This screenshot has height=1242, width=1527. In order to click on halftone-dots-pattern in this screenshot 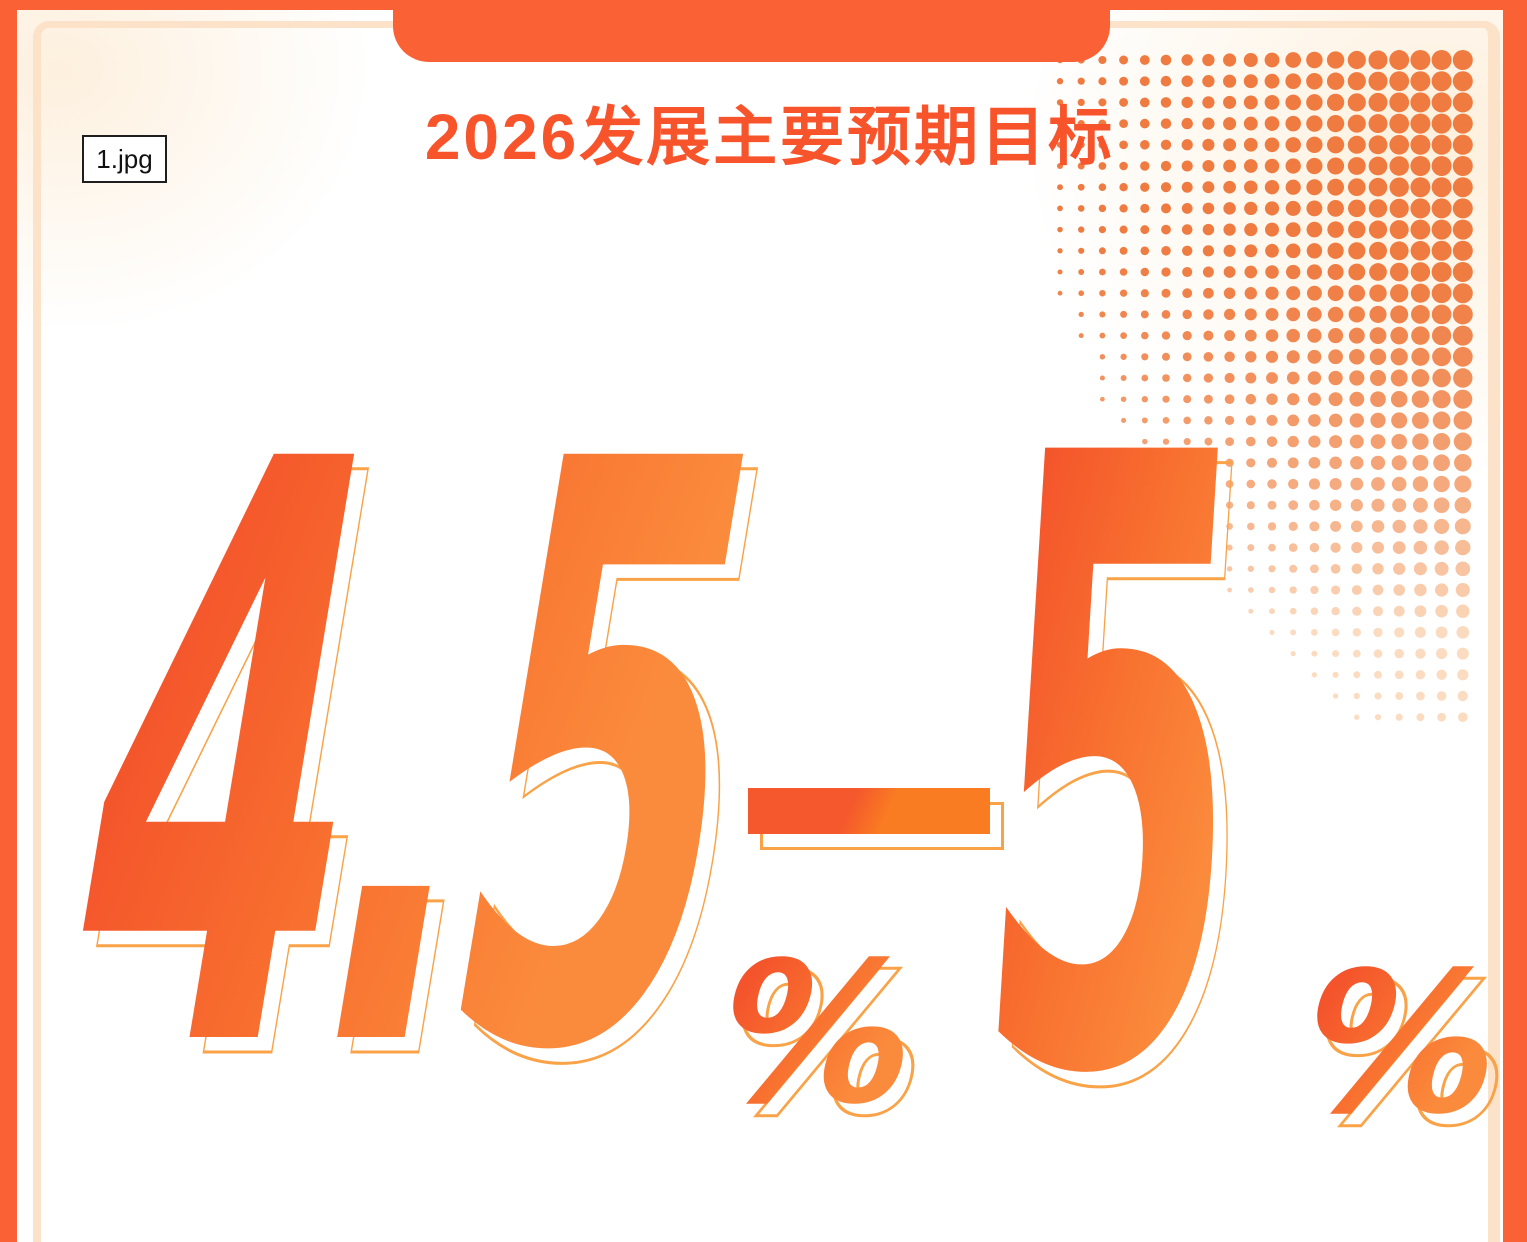, I will do `click(1264, 386)`.